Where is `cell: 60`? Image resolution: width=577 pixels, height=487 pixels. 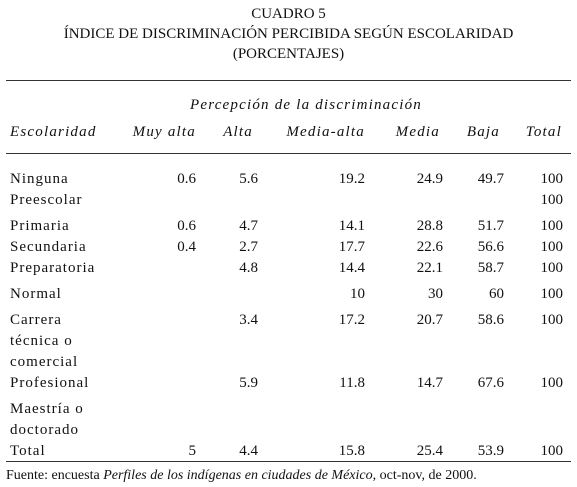
cell: 60 is located at coordinates (496, 294).